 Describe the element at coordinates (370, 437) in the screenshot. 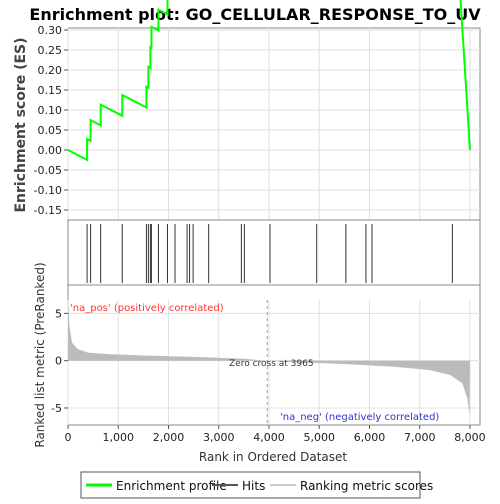

I see `x-tick-label: 6,000` at that location.